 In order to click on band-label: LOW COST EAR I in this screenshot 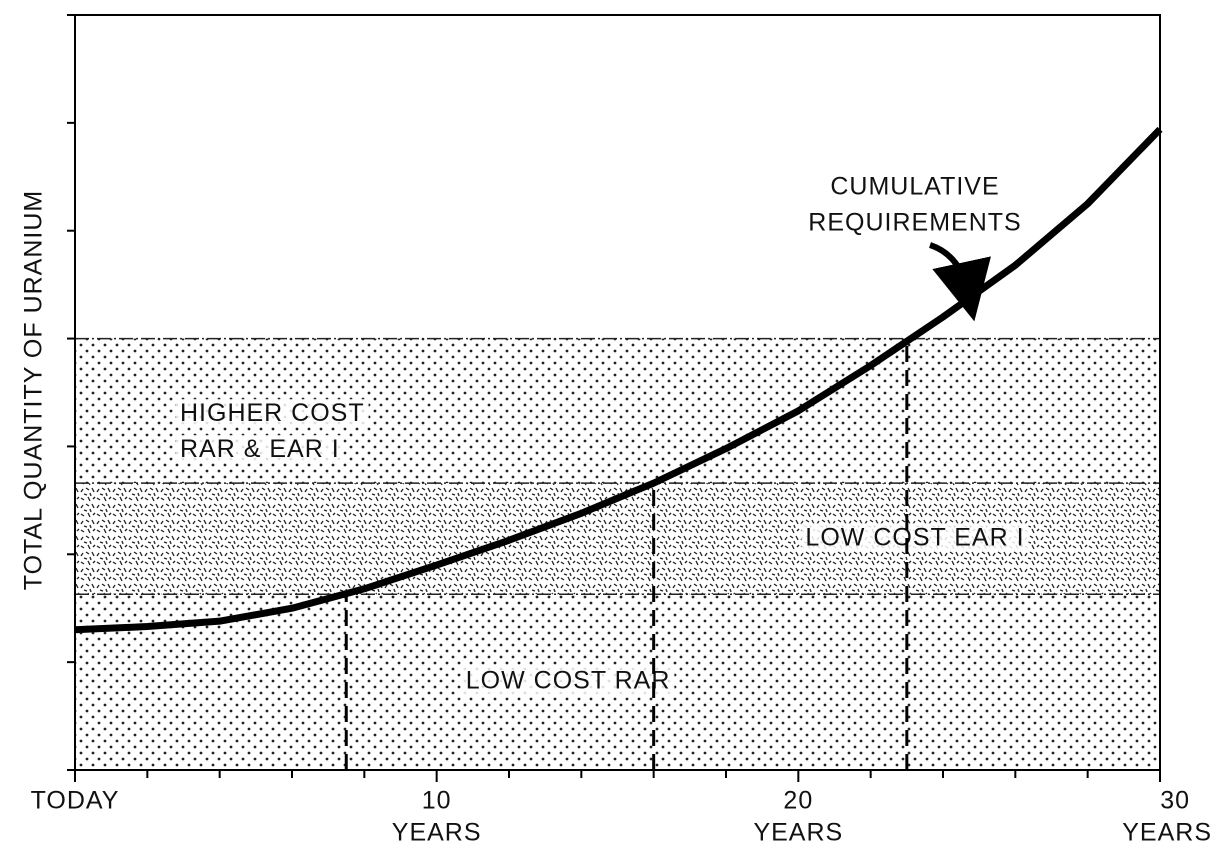, I will do `click(914, 537)`.